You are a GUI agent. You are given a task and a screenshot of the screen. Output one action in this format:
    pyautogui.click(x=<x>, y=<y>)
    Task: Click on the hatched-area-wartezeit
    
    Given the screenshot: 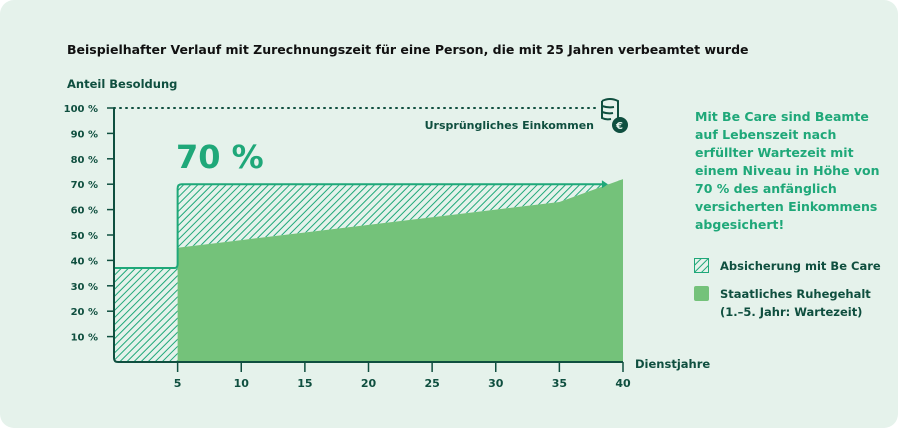 What is the action you would take?
    pyautogui.click(x=146, y=315)
    